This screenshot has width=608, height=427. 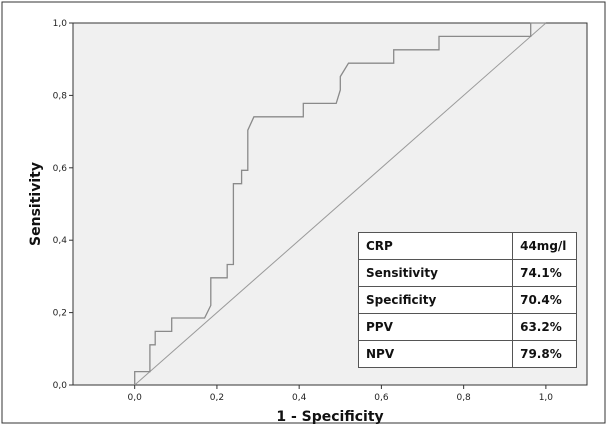 What do you see at coordinates (299, 398) in the screenshot?
I see `x-tick-label: 0,4` at bounding box center [299, 398].